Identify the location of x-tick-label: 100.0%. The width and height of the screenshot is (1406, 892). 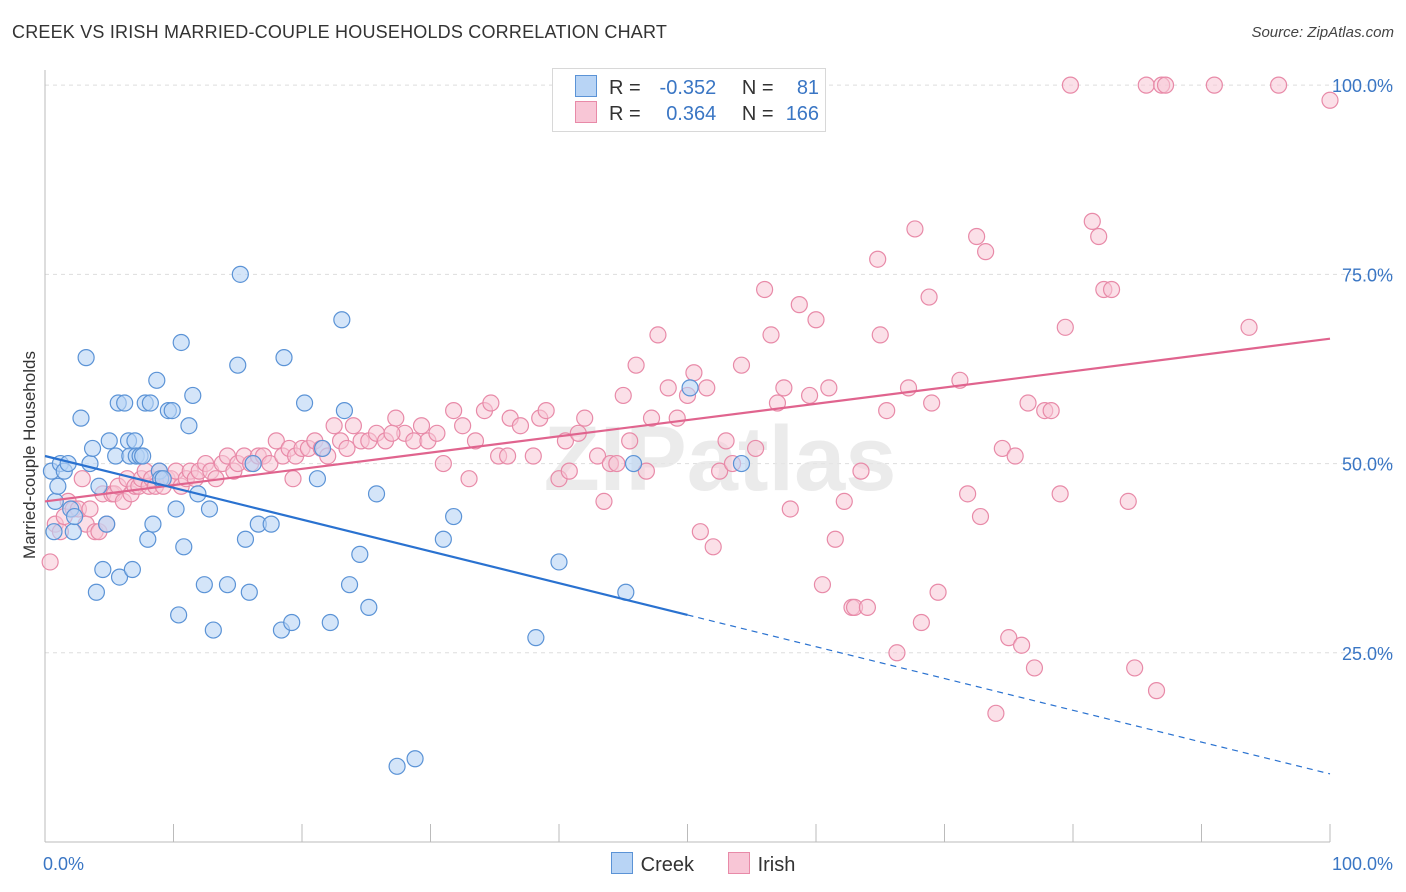
(1362, 864).